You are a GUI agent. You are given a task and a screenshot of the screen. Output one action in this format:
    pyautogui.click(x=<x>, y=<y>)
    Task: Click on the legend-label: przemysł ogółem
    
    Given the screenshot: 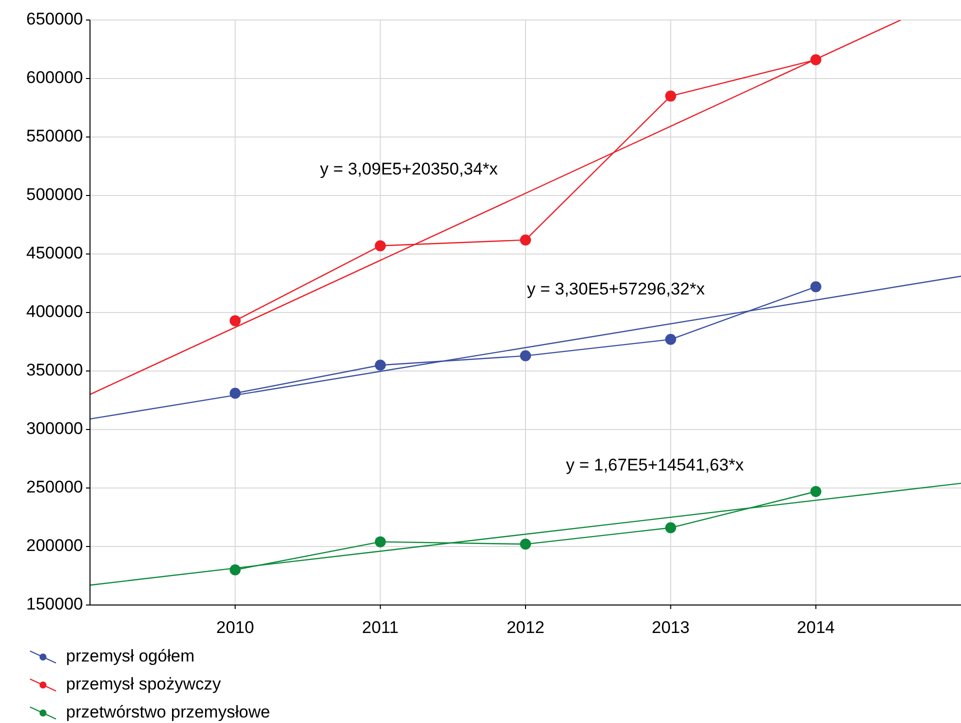 What is the action you would take?
    pyautogui.click(x=130, y=656)
    